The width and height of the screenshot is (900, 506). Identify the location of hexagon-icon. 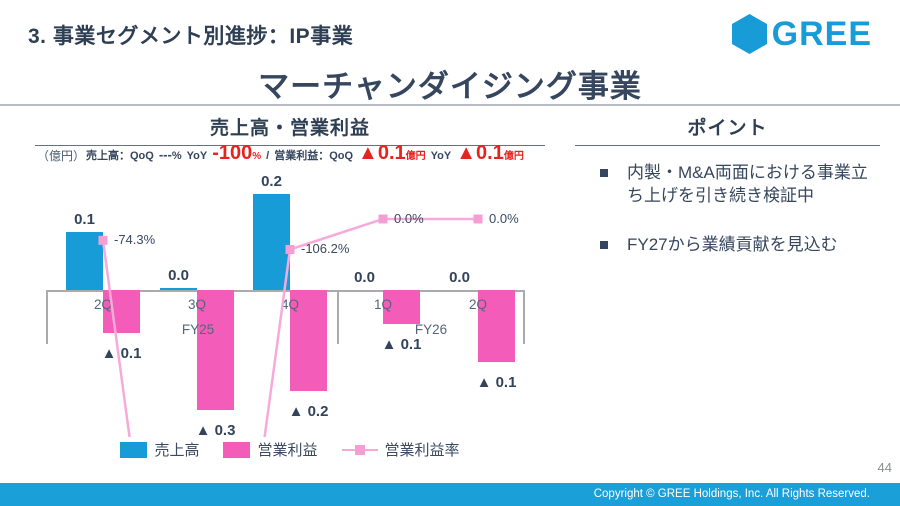
(749, 34).